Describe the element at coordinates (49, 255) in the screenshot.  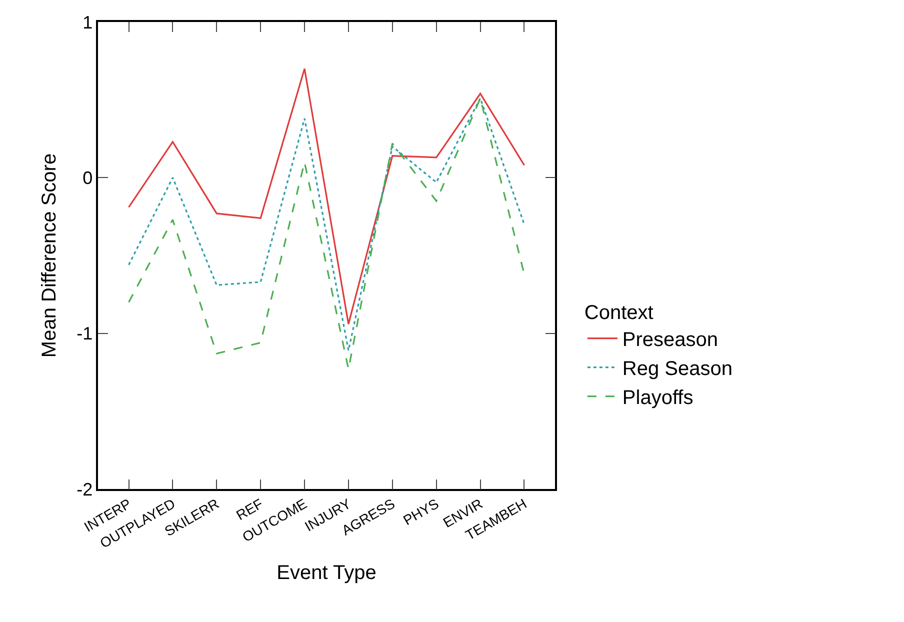
I see `y-axis-title: Mean Difference Score` at that location.